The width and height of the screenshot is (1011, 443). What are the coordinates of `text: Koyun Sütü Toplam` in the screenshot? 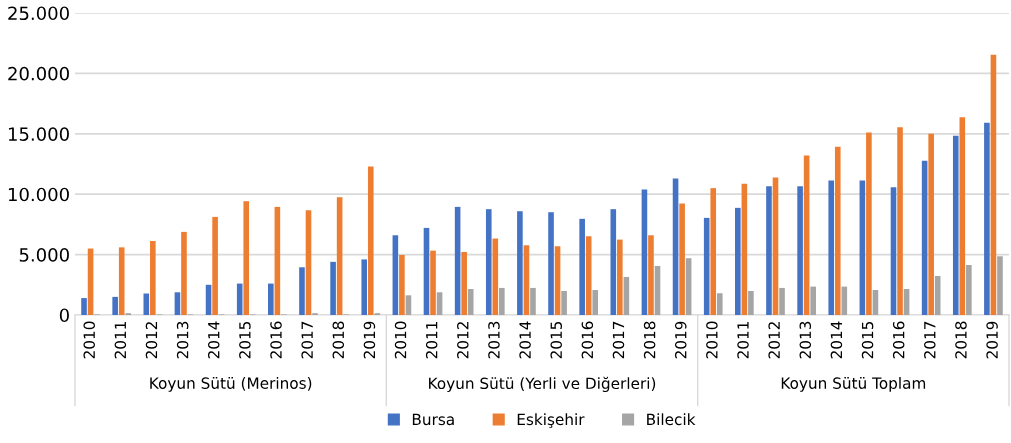 It's located at (853, 384).